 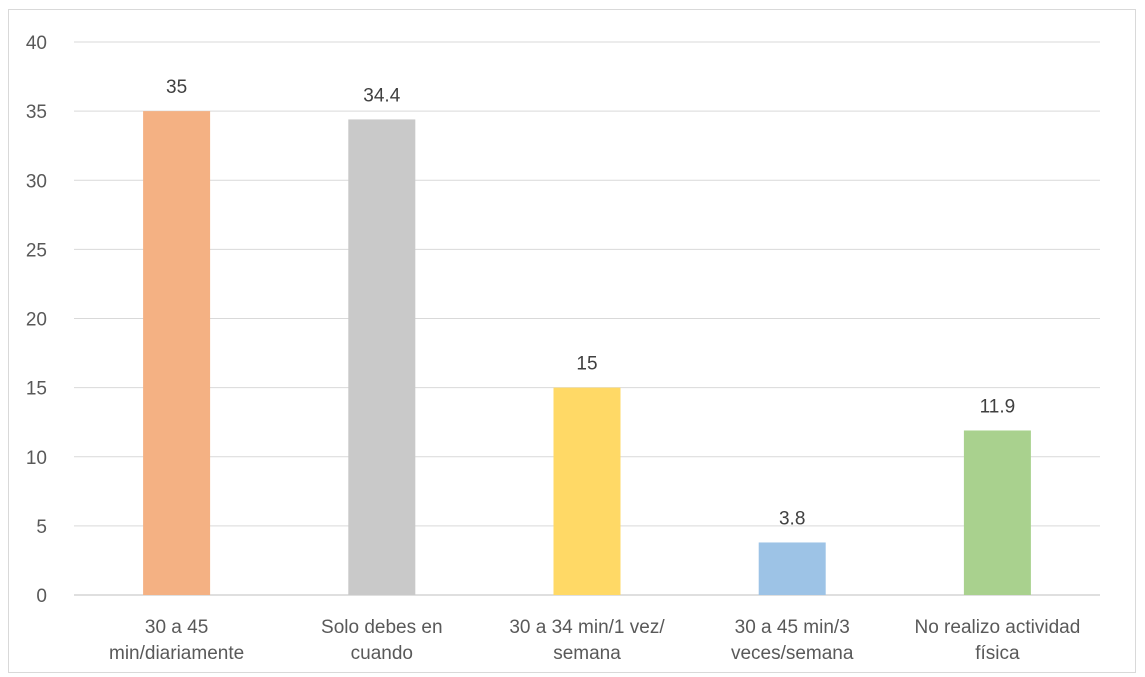 I want to click on y-tick-label-35: 35, so click(x=36, y=112).